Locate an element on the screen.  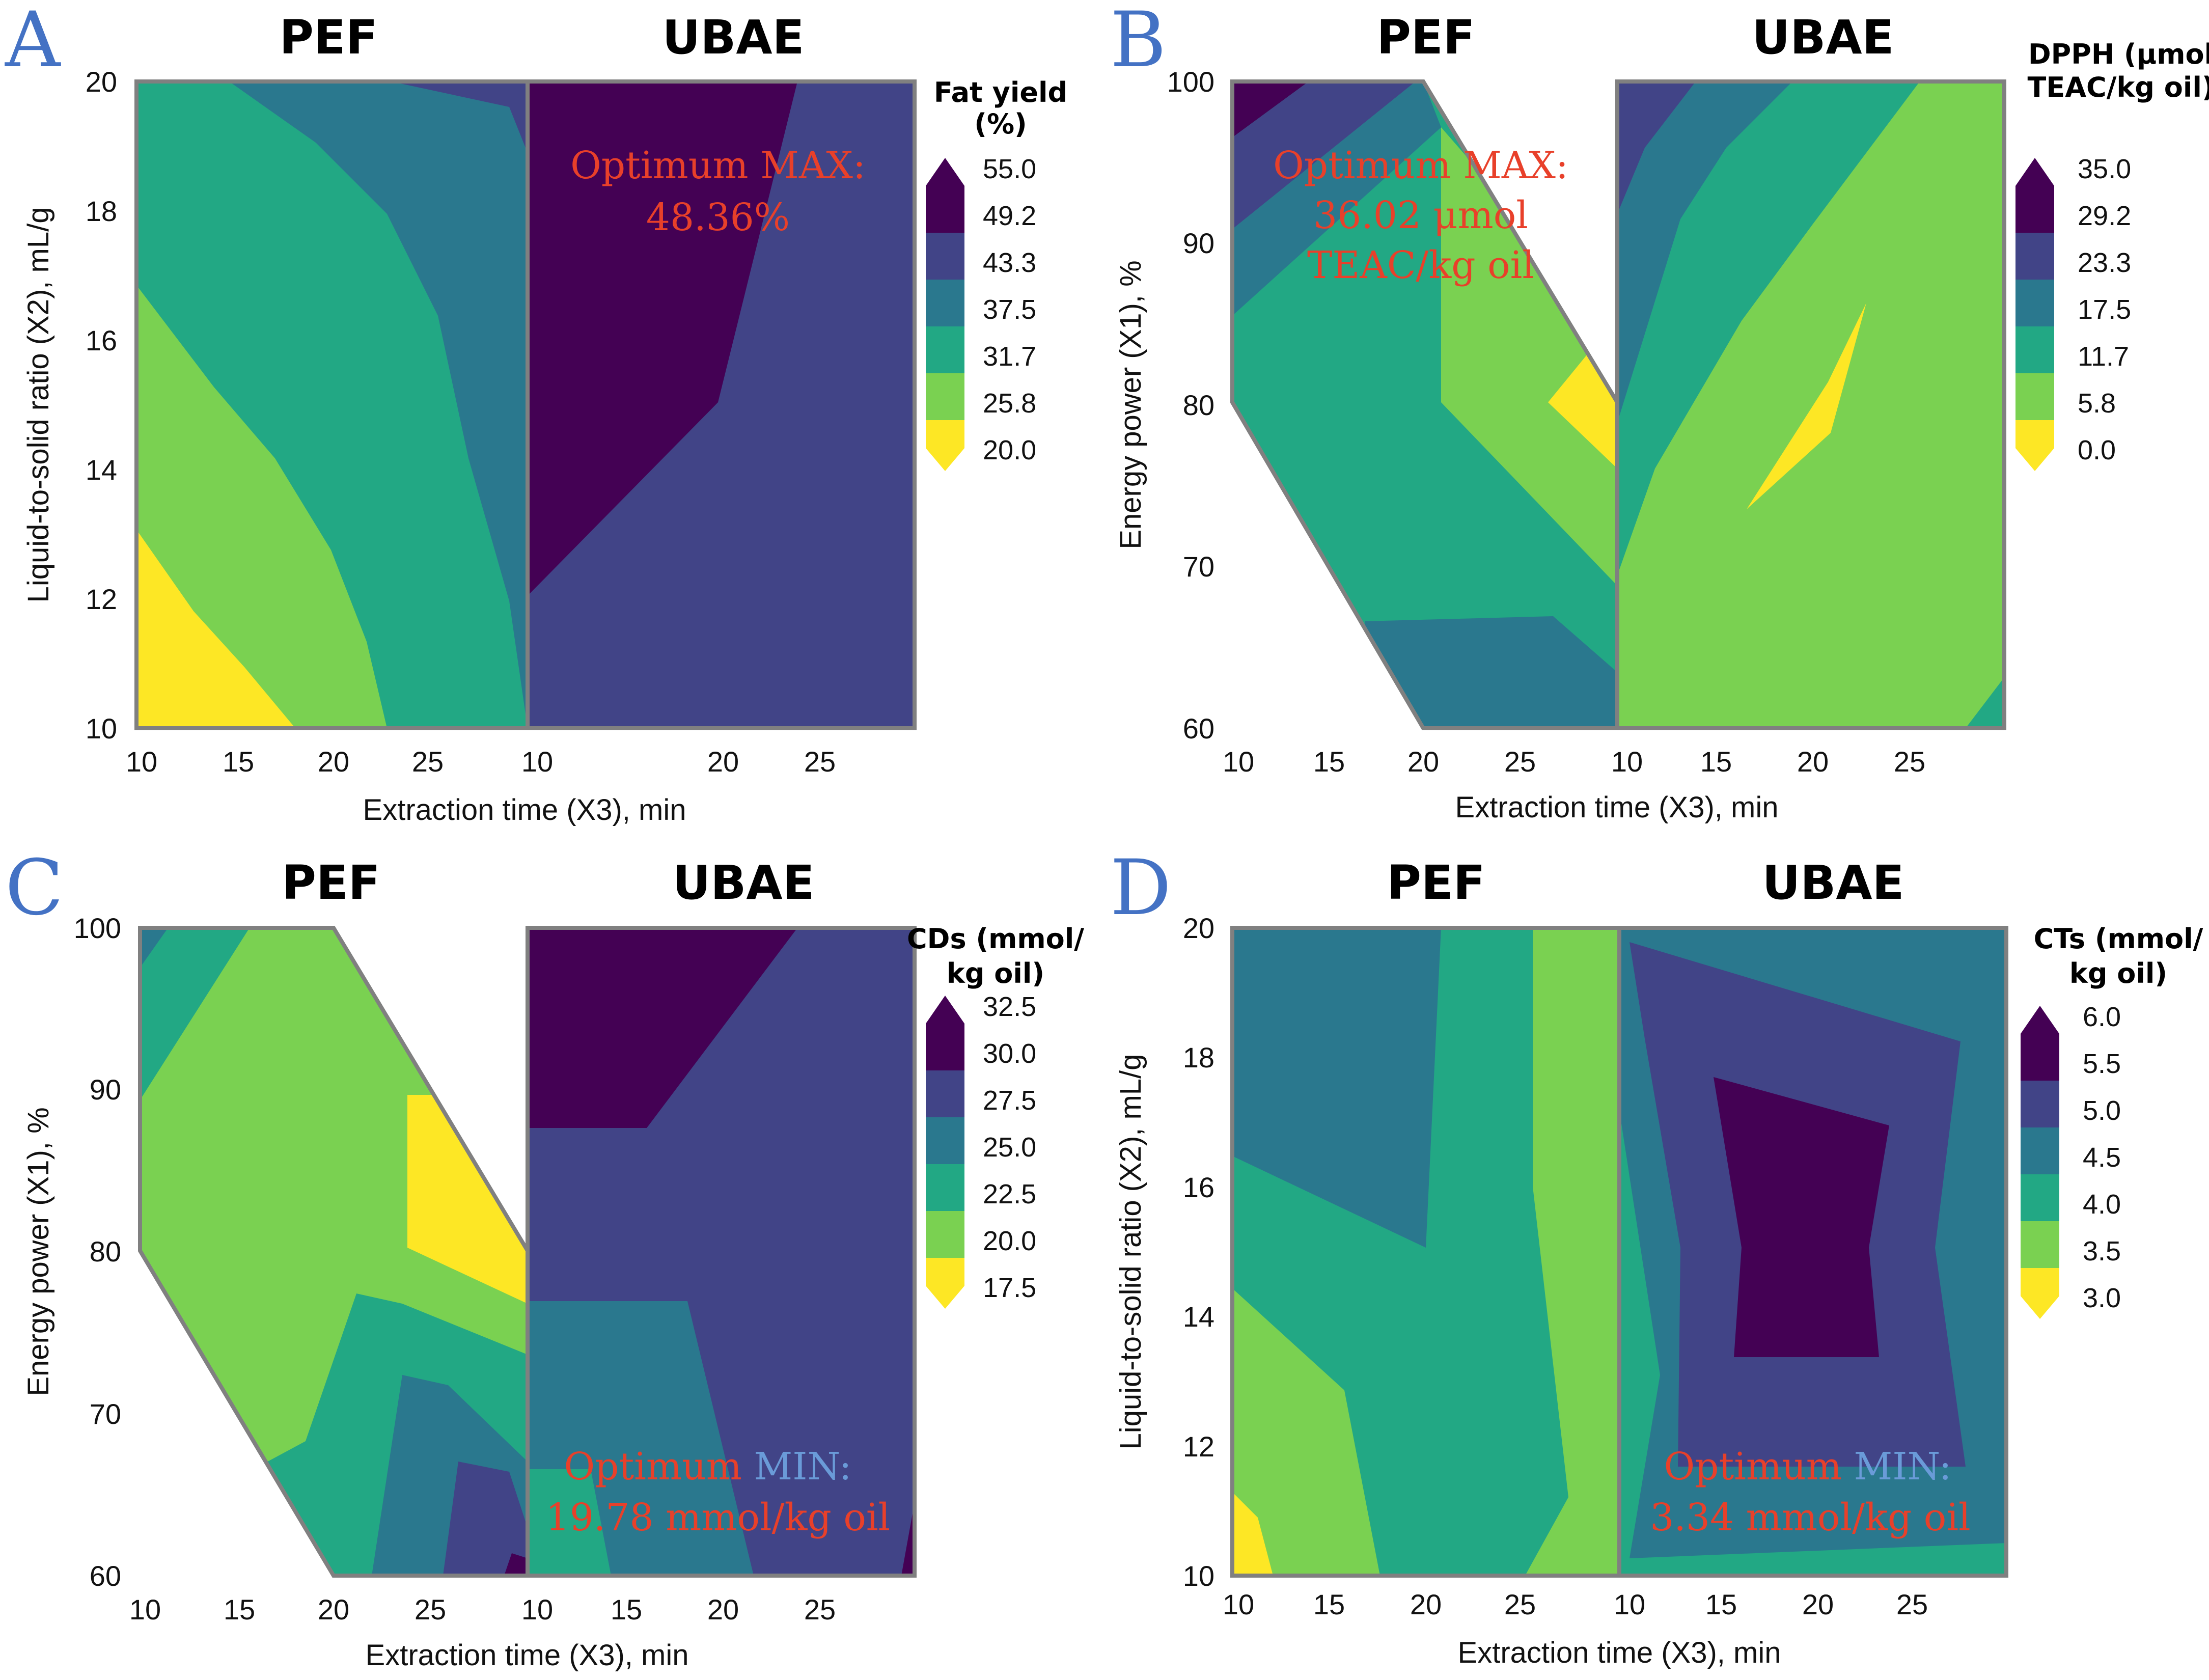
frame-right-d is located at coordinates (1812, 1252).